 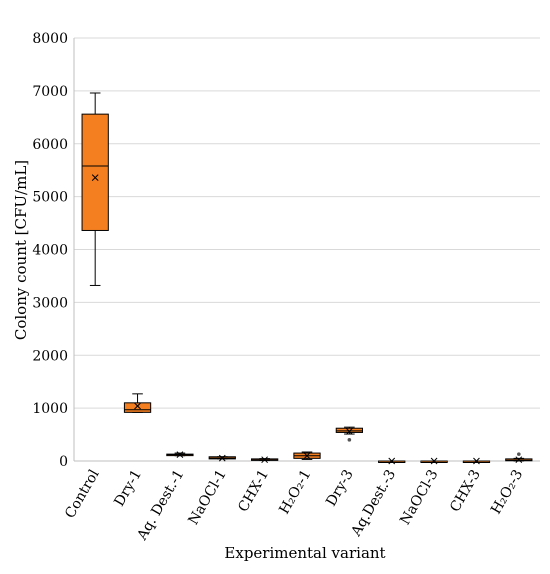 I want to click on y-tick-label: 4000, so click(x=50, y=251).